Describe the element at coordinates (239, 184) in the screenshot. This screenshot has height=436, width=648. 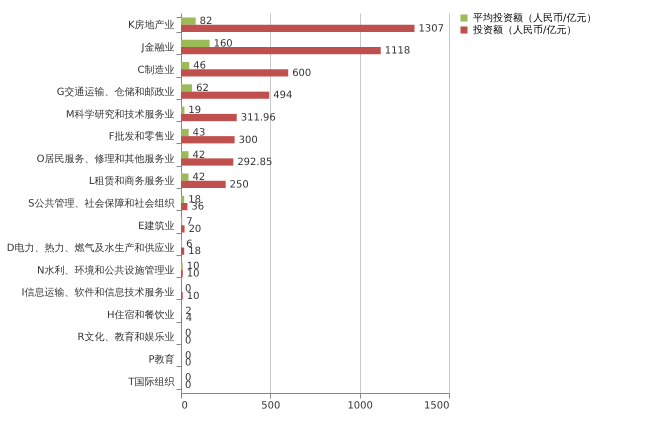
I see `data-label: 250` at that location.